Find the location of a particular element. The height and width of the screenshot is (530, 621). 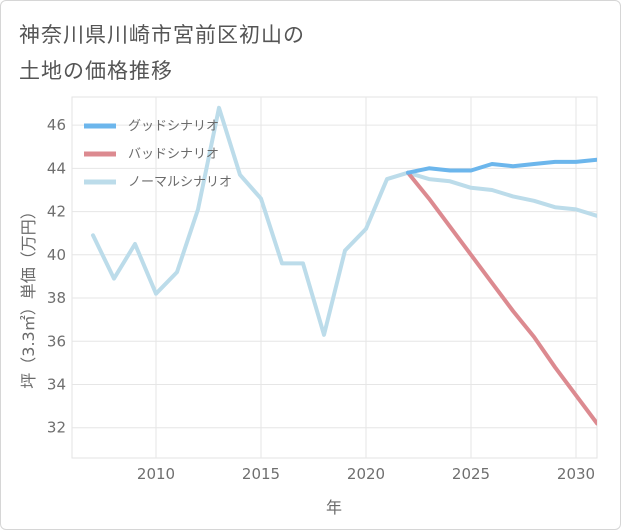

y-tick-label: 32 is located at coordinates (56, 428).